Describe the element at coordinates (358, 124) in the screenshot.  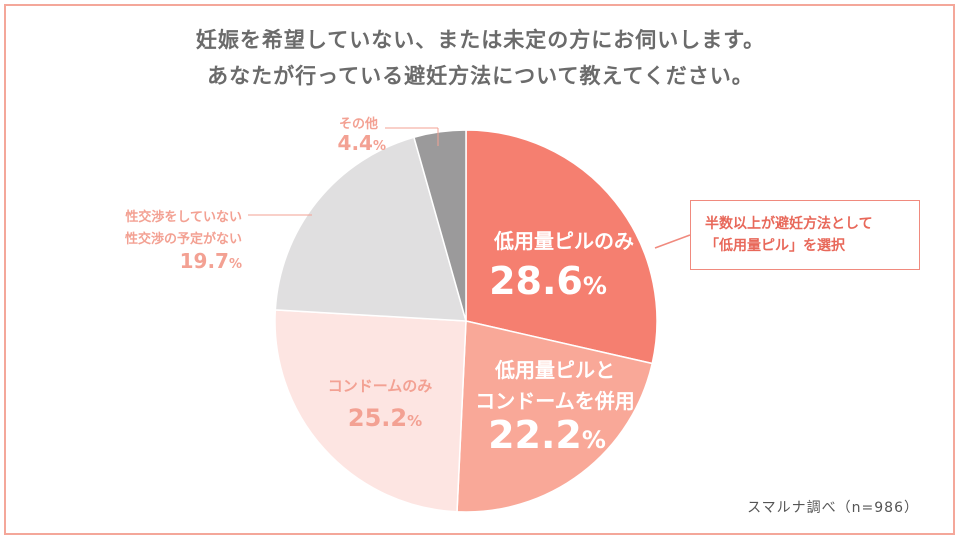
I see `other-label: その他` at that location.